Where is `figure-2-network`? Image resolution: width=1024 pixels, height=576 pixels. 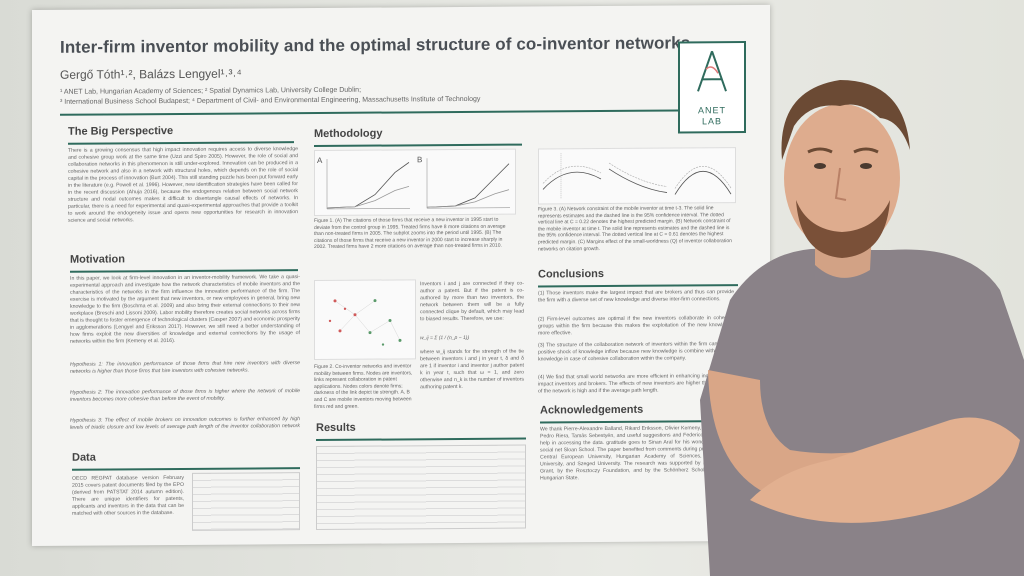
figure-2-network is located at coordinates (365, 320).